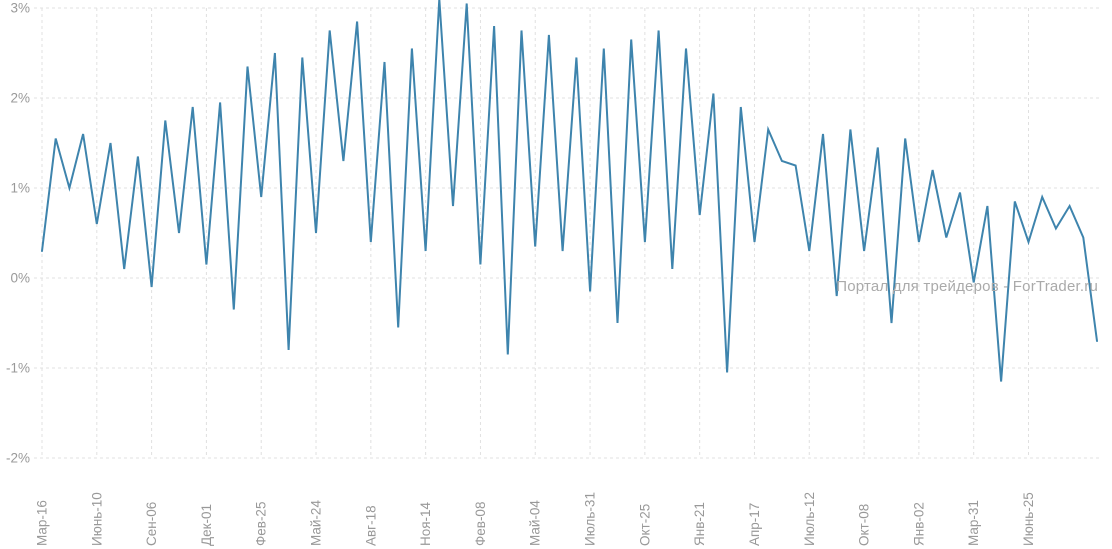  What do you see at coordinates (316, 523) in the screenshot?
I see `x-axis-tick-label: Май-24` at bounding box center [316, 523].